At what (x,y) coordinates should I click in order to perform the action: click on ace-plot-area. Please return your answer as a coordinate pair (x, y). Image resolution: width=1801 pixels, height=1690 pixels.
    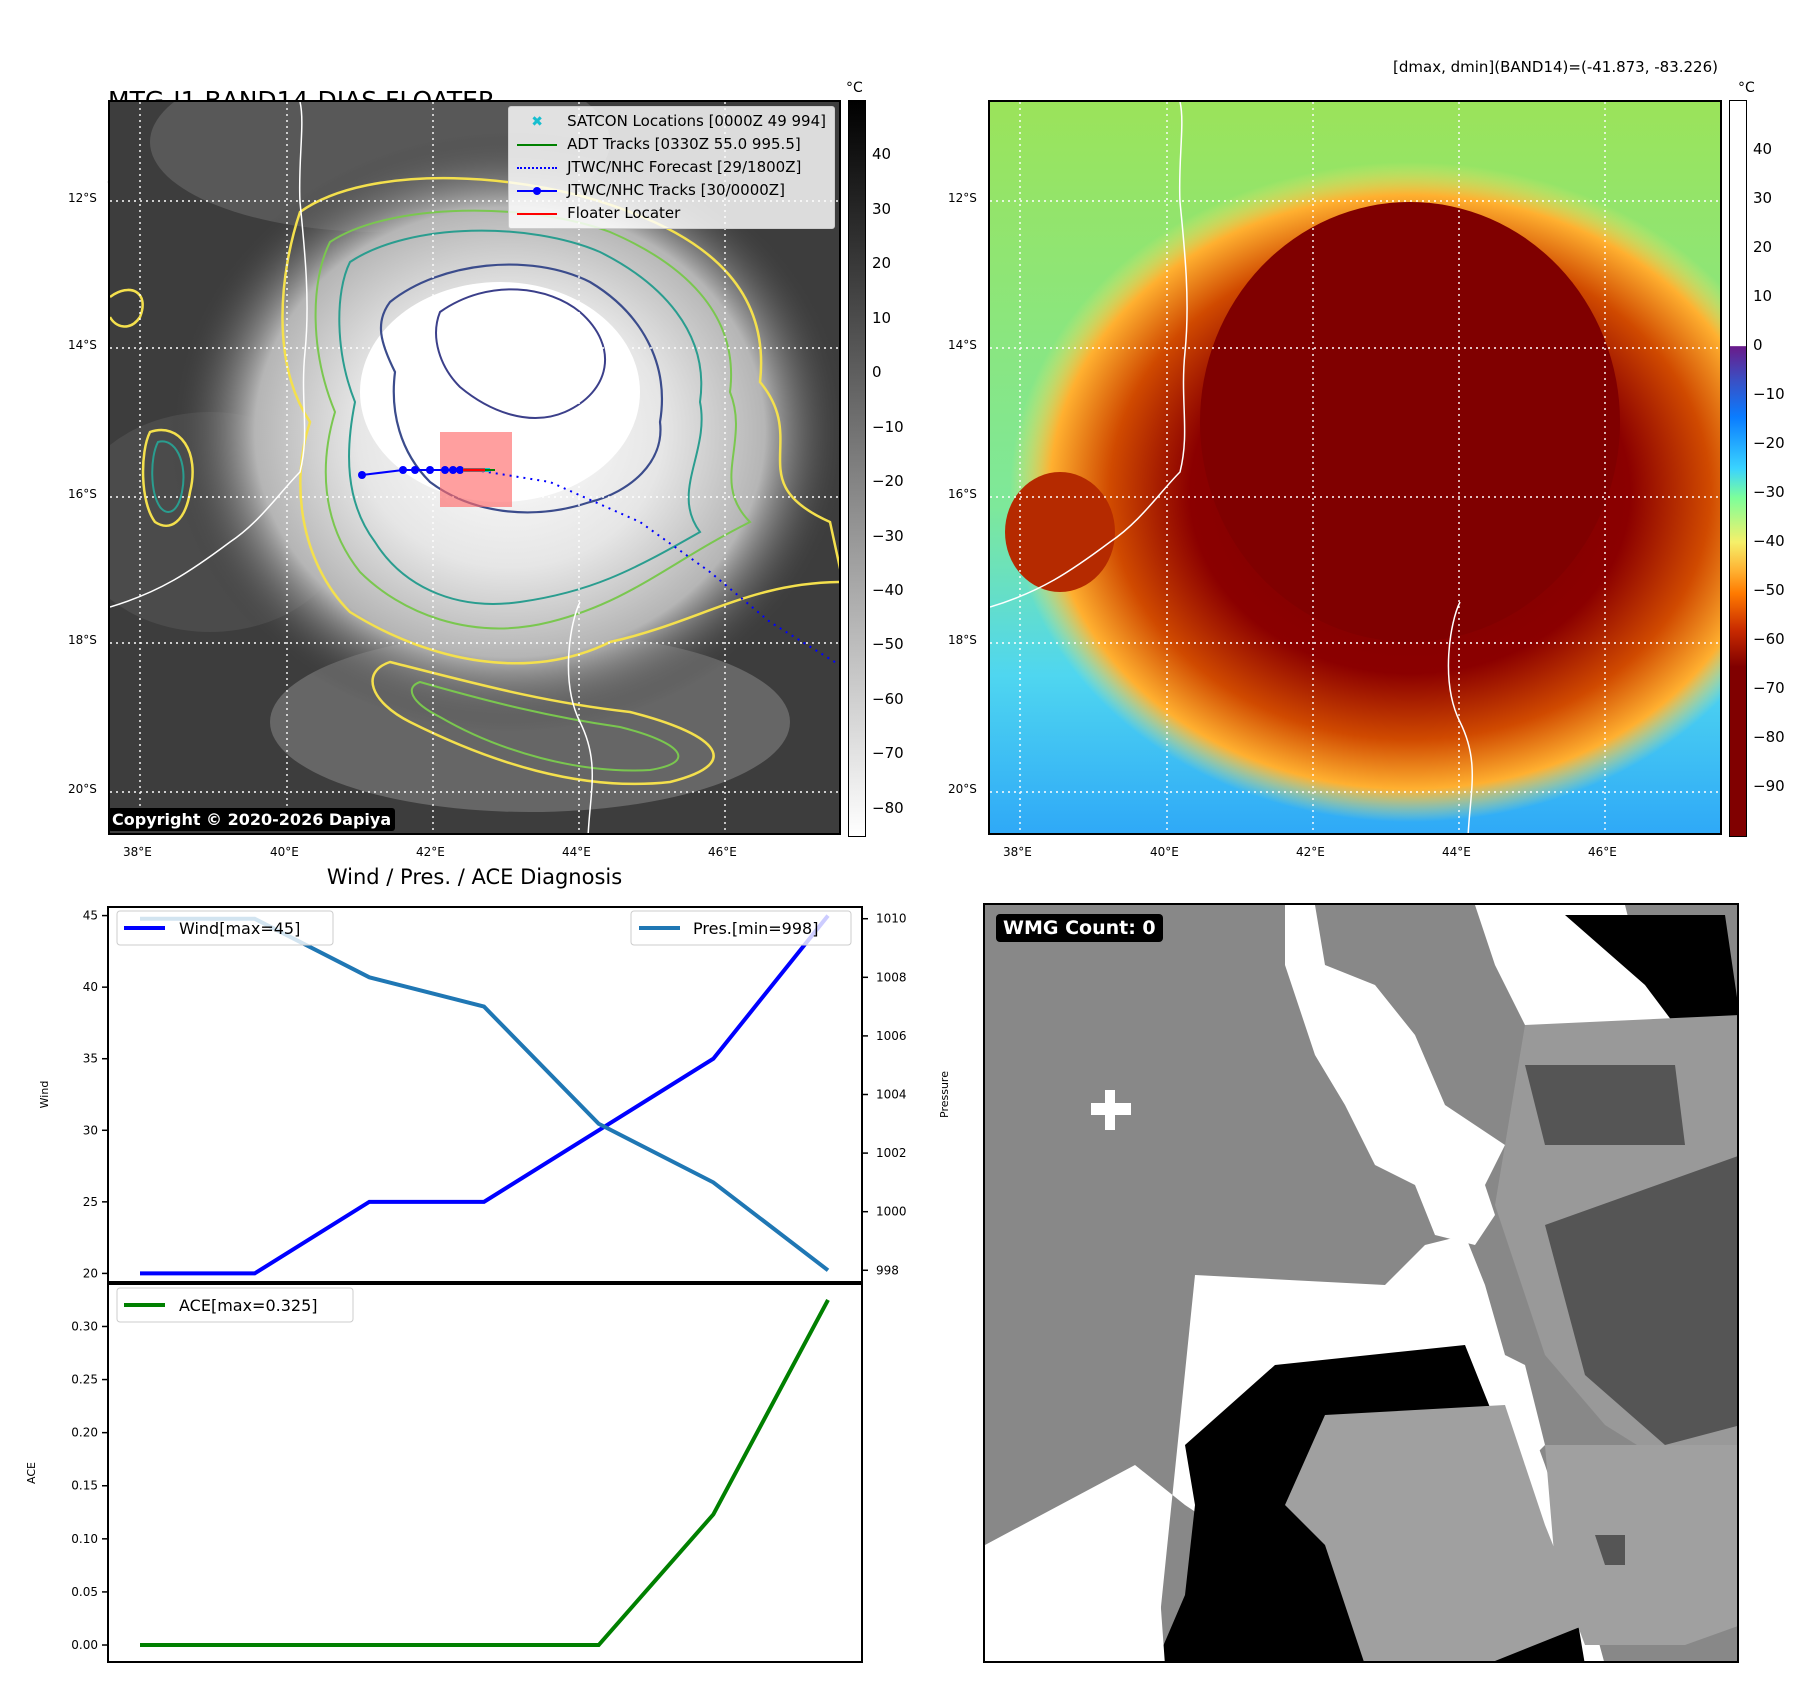
    Looking at the image, I should click on (485, 1473).